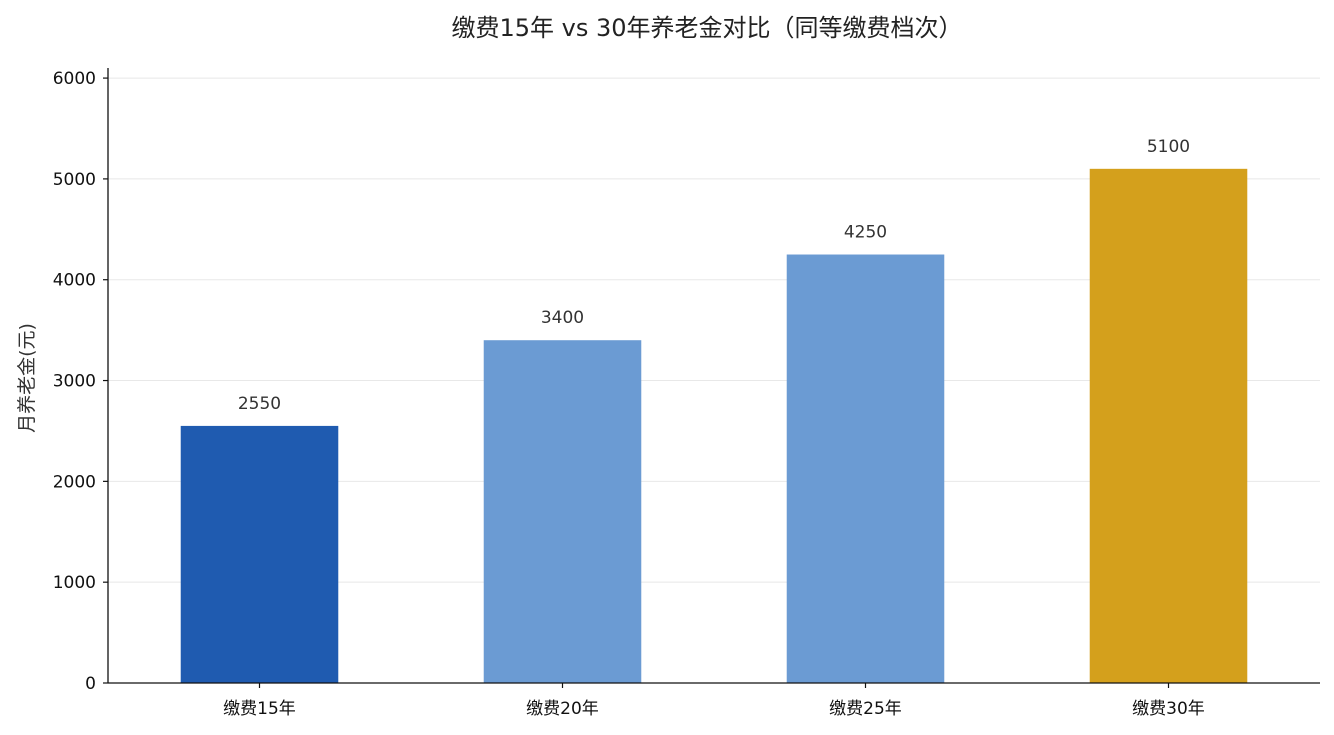 This screenshot has width=1334, height=735. What do you see at coordinates (74, 482) in the screenshot?
I see `y-tick-label: 2000` at bounding box center [74, 482].